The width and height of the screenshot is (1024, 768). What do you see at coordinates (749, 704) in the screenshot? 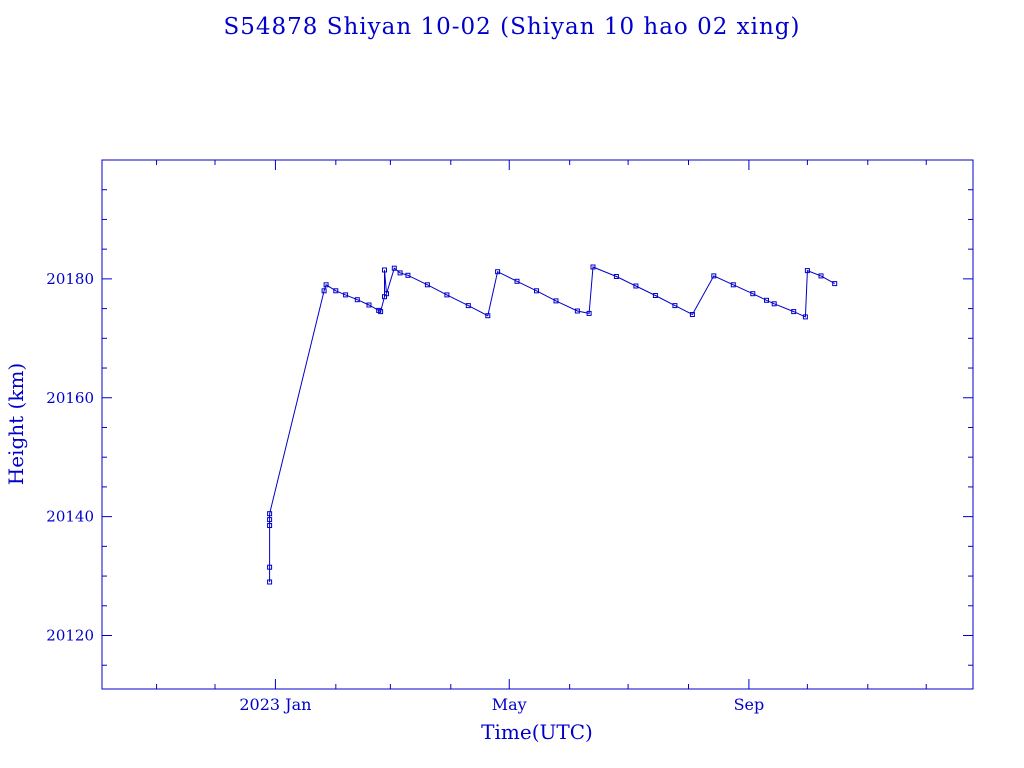
I see `x-tick-label: Sep` at bounding box center [749, 704].